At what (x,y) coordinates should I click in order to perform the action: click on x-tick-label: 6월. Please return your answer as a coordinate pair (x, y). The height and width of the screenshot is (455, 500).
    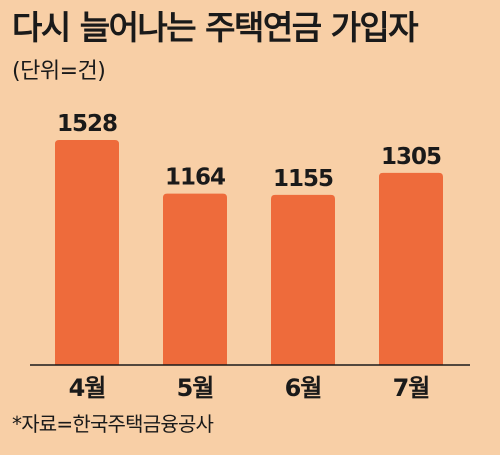
    Looking at the image, I should click on (303, 388).